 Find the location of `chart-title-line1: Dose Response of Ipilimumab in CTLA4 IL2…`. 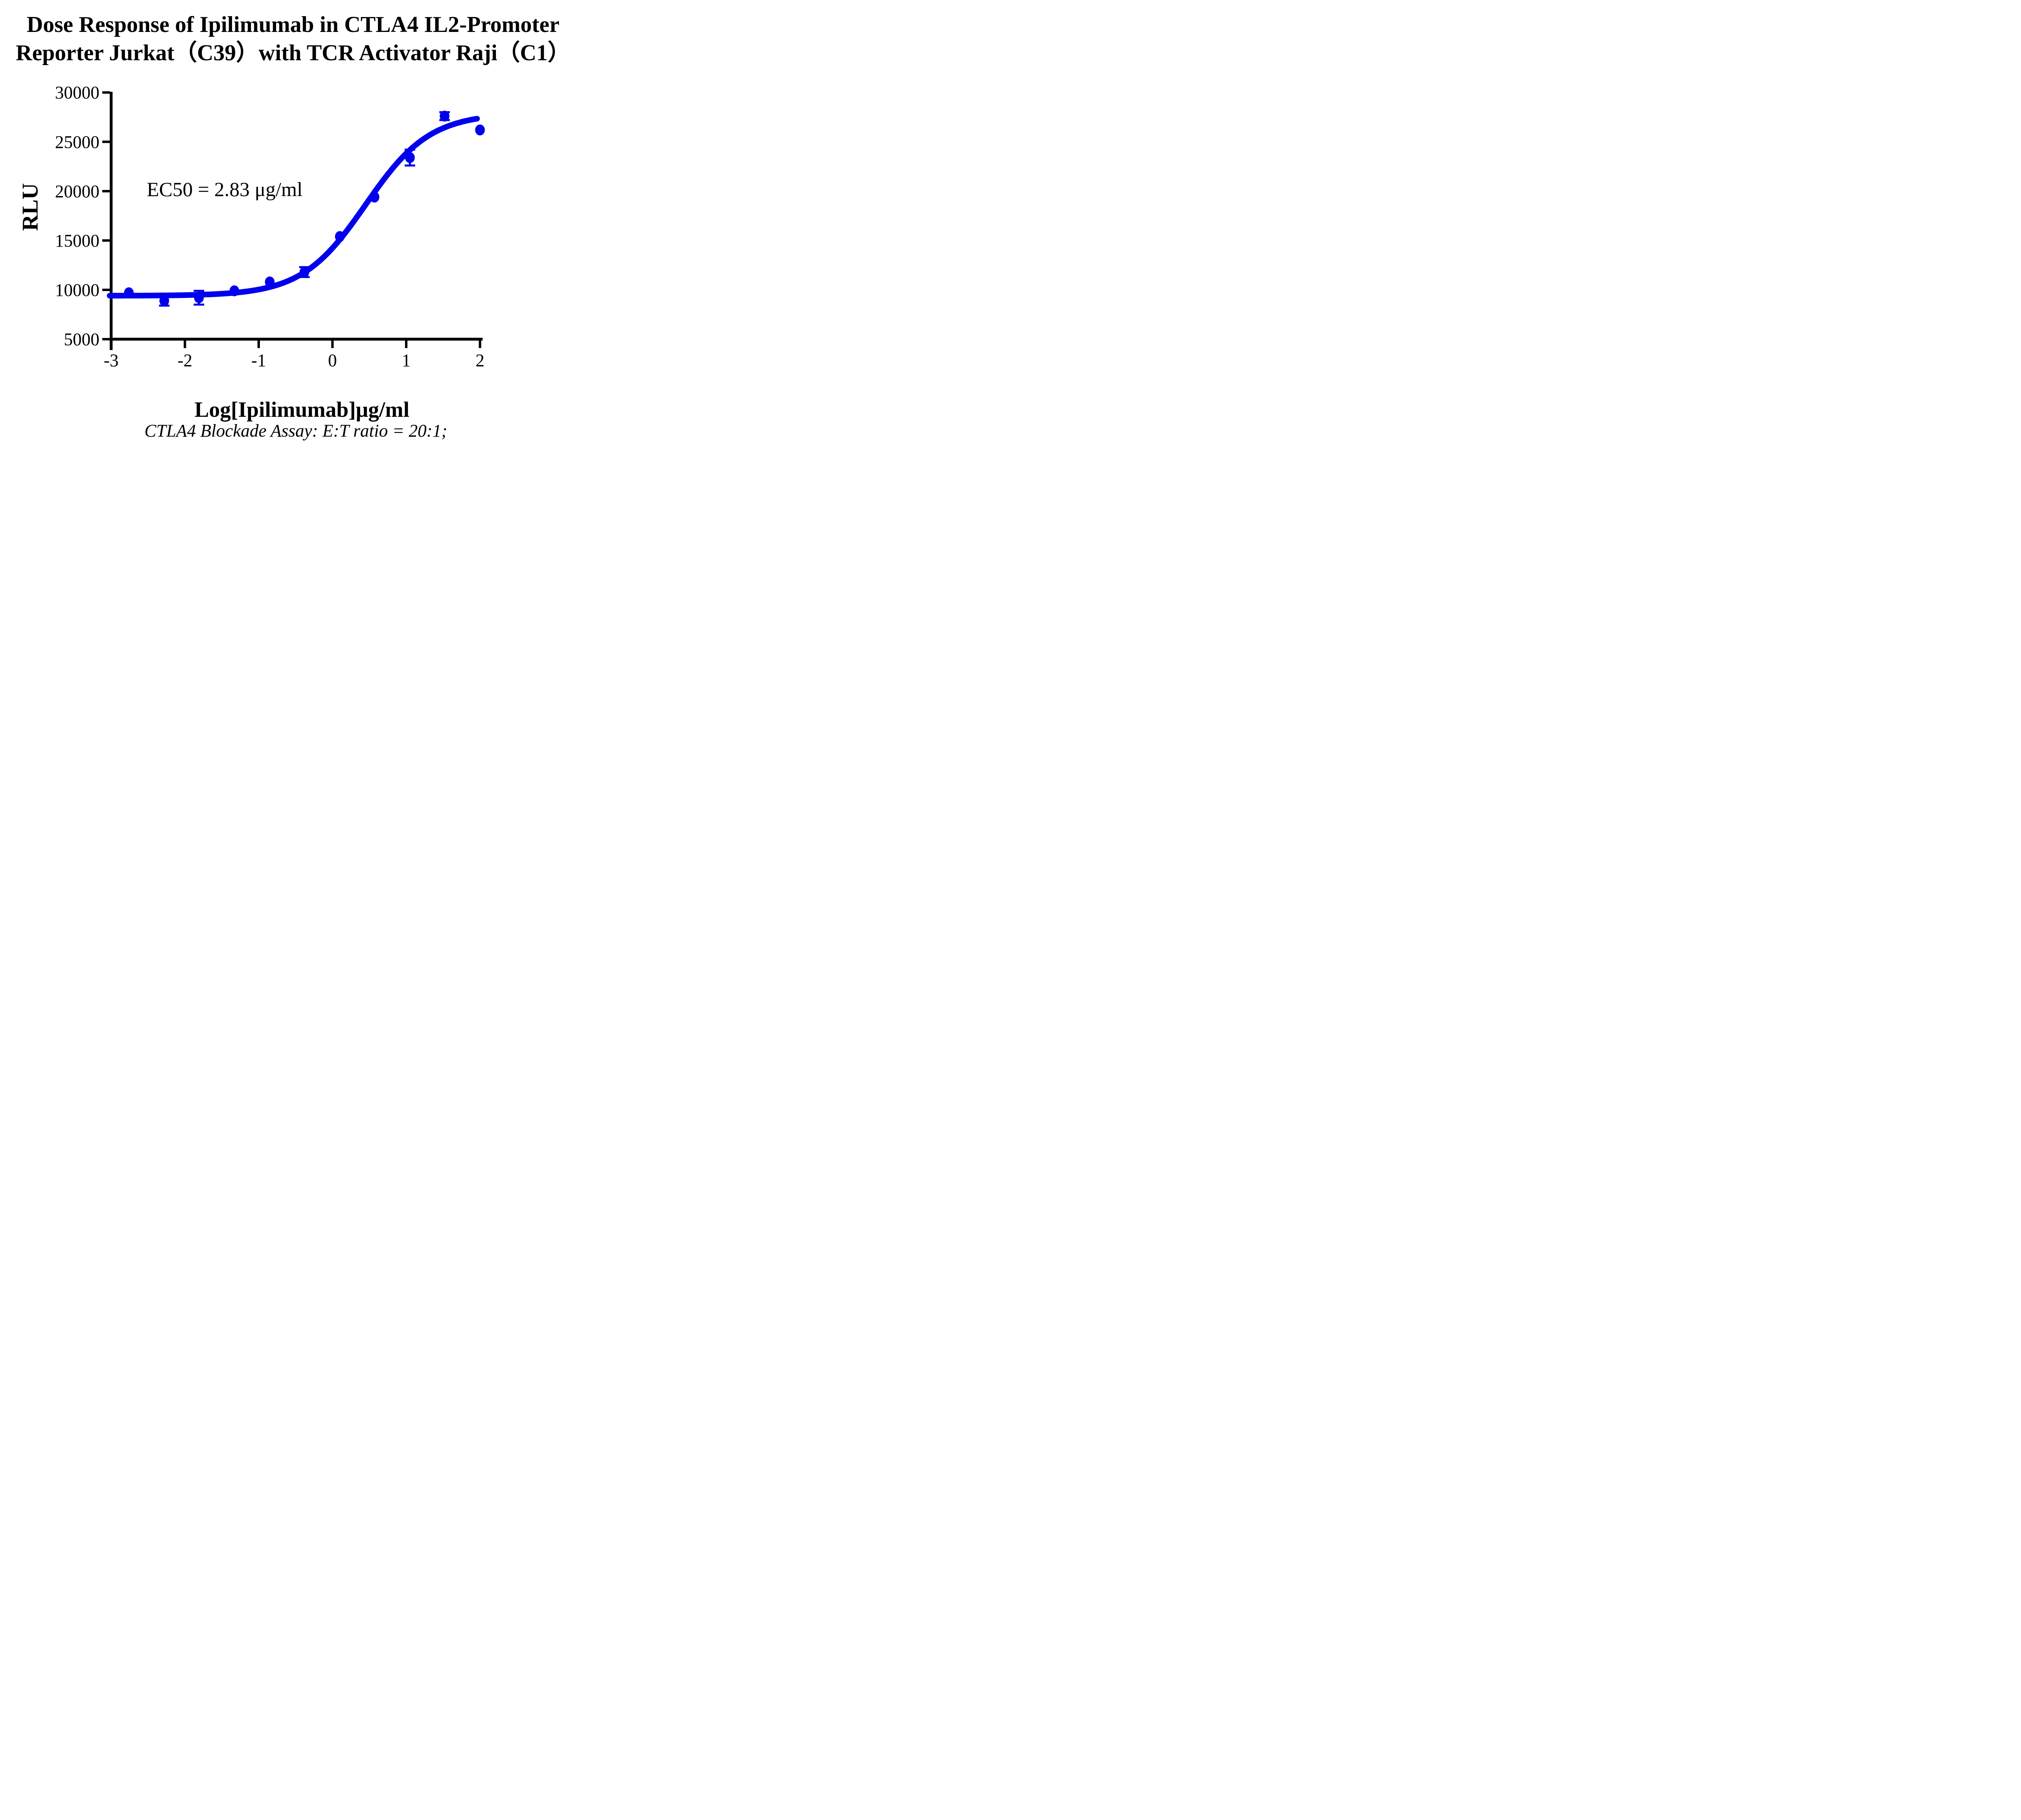

chart-title-line1: Dose Response of Ipilimumab in CTLA4 IL2… is located at coordinates (293, 24).